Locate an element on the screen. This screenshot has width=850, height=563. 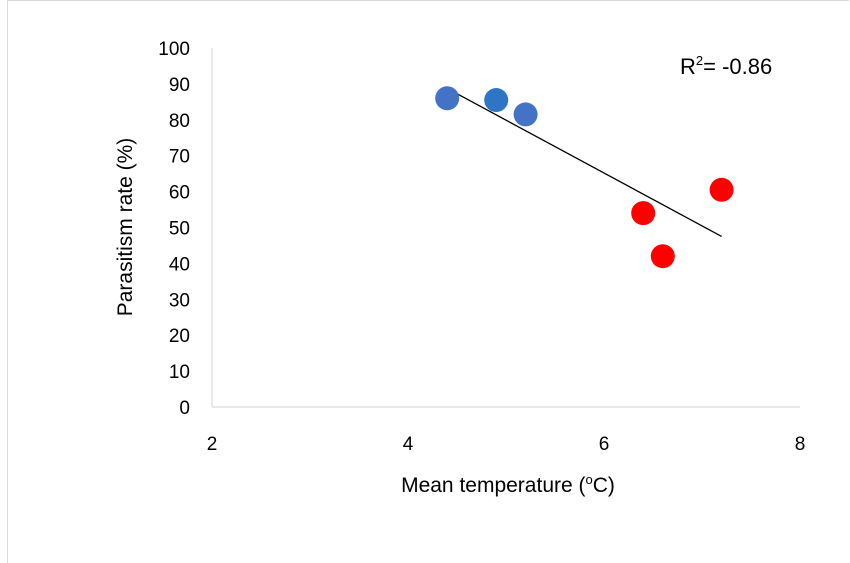
x-axis-title: Mean temperature (oC) is located at coordinates (508, 484).